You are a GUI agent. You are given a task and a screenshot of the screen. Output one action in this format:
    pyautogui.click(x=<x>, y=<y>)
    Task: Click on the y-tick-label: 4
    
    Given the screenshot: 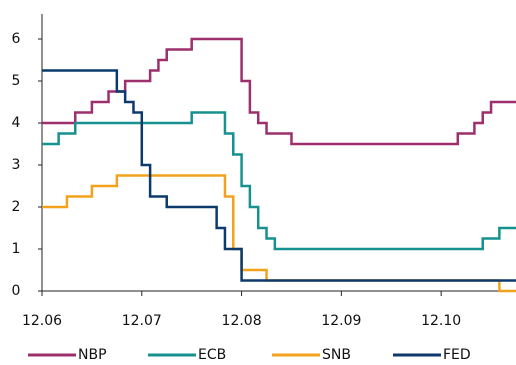 What is the action you would take?
    pyautogui.click(x=16, y=123)
    